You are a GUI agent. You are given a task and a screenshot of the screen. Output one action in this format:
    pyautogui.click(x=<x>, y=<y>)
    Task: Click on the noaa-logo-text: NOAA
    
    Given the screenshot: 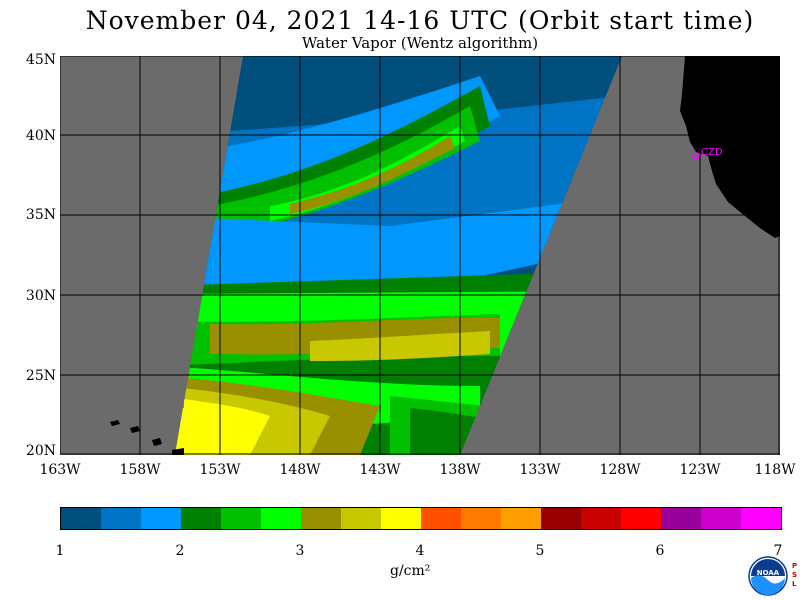 What is the action you would take?
    pyautogui.click(x=768, y=573)
    